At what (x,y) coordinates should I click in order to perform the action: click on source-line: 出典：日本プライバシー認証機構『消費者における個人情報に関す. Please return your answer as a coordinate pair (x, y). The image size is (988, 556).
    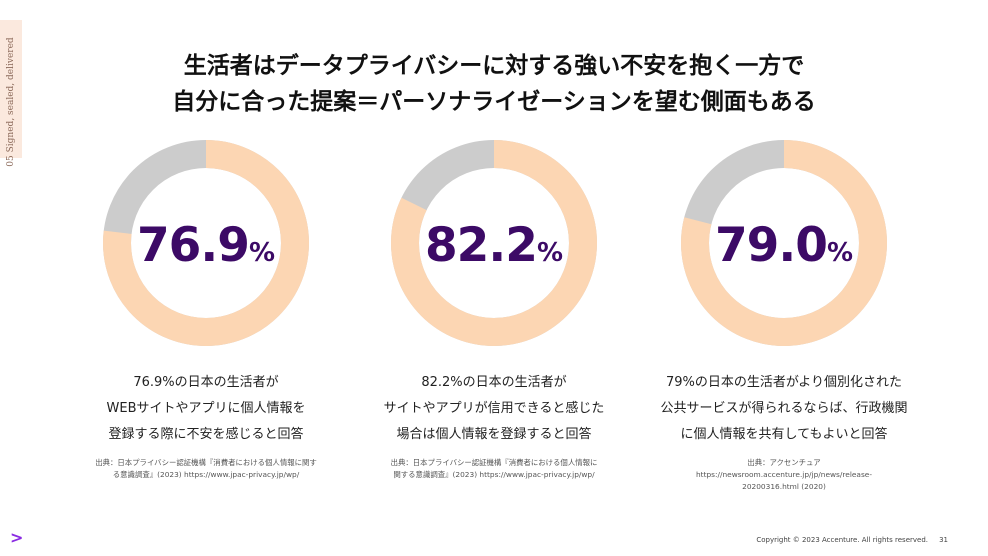
    Looking at the image, I should click on (206, 462).